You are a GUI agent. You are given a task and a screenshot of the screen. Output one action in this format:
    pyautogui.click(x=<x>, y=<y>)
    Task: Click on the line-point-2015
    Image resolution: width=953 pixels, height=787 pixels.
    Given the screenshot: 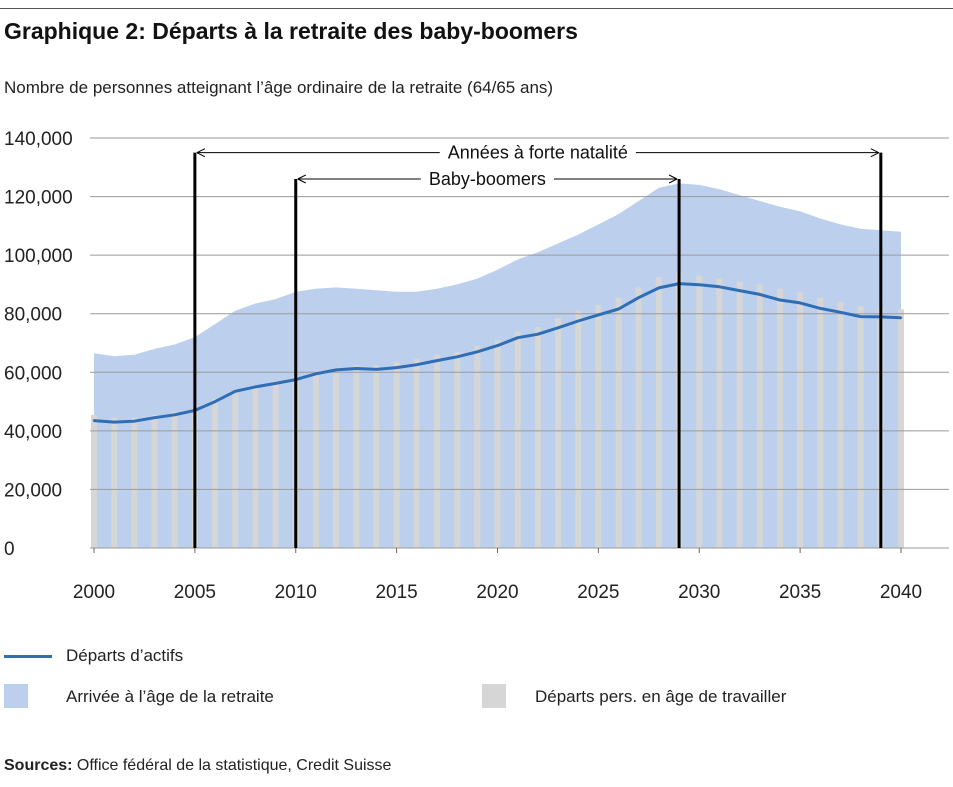 What is the action you would take?
    pyautogui.click(x=396, y=367)
    